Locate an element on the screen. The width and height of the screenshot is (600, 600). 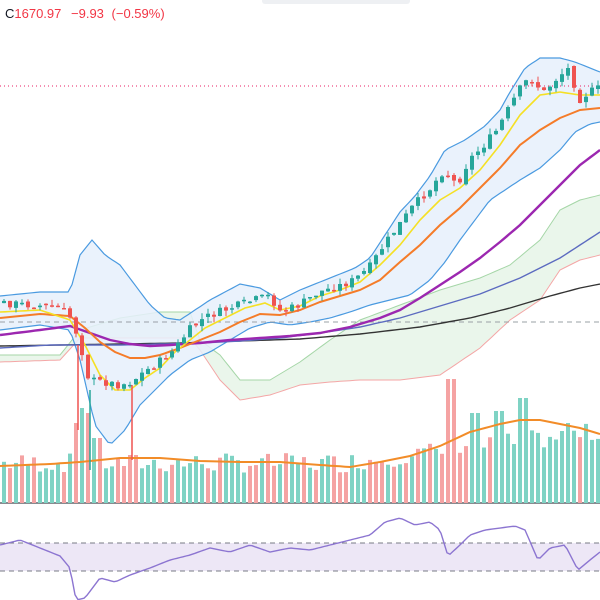
volume-moving-average is located at coordinates (300, 444).